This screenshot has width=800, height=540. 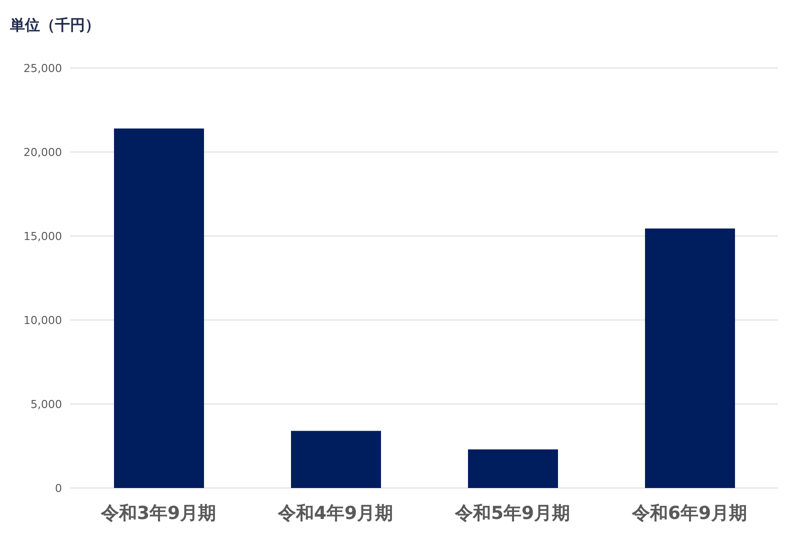 I want to click on x-tick-label: 令和5年9月期, so click(x=512, y=513).